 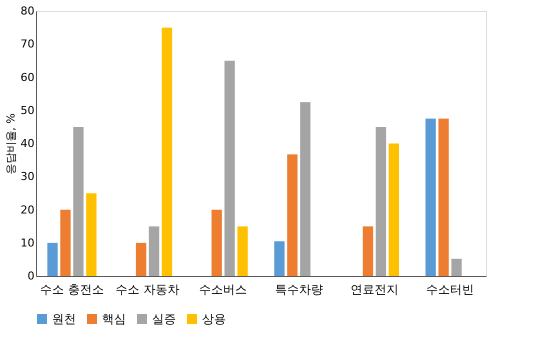 What do you see at coordinates (11, 144) in the screenshot?
I see `y-axis-title: 응답비율, %` at bounding box center [11, 144].